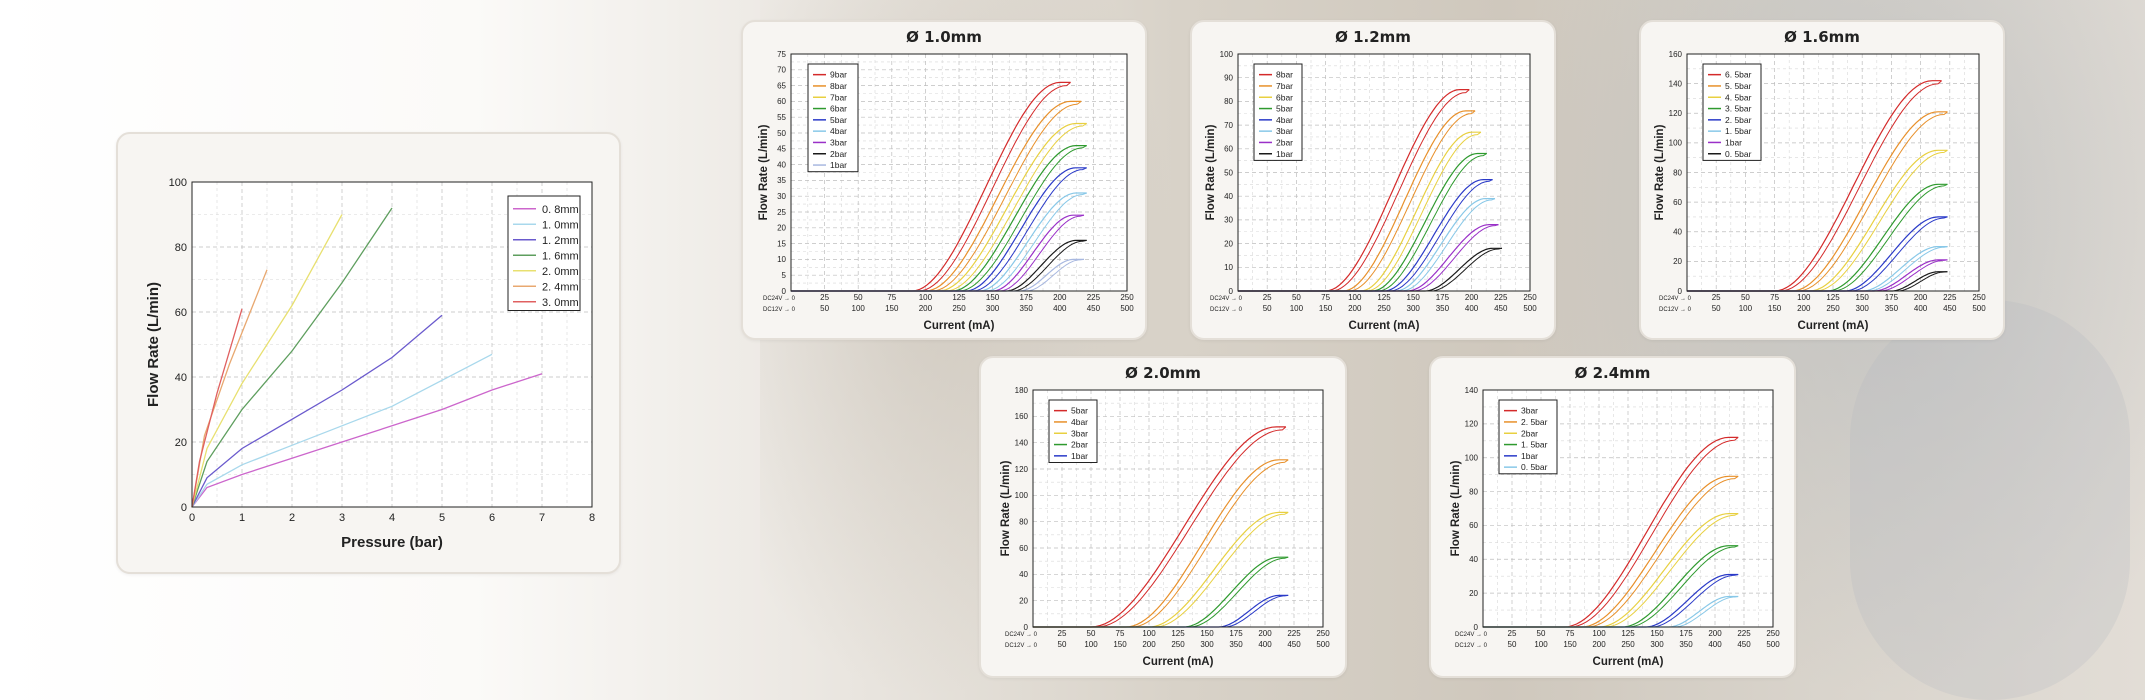 The width and height of the screenshot is (2145, 700). What do you see at coordinates (1472, 308) in the screenshot?
I see `x2-tick-label: 400` at bounding box center [1472, 308].